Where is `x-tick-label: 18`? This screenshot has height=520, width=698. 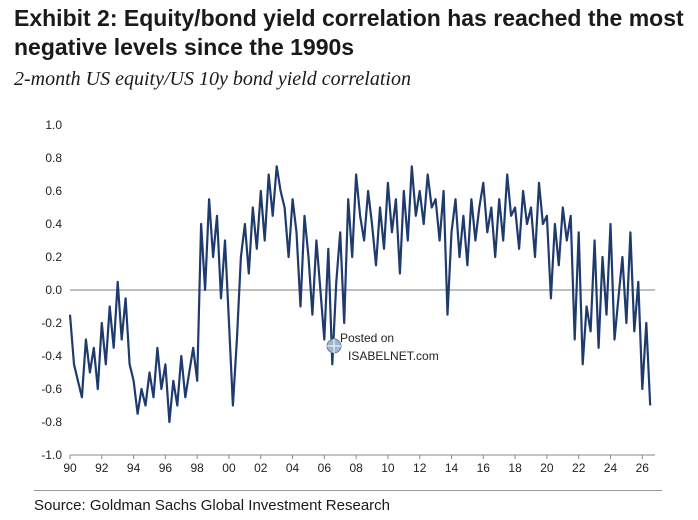
x-tick-label: 18 is located at coordinates (515, 468).